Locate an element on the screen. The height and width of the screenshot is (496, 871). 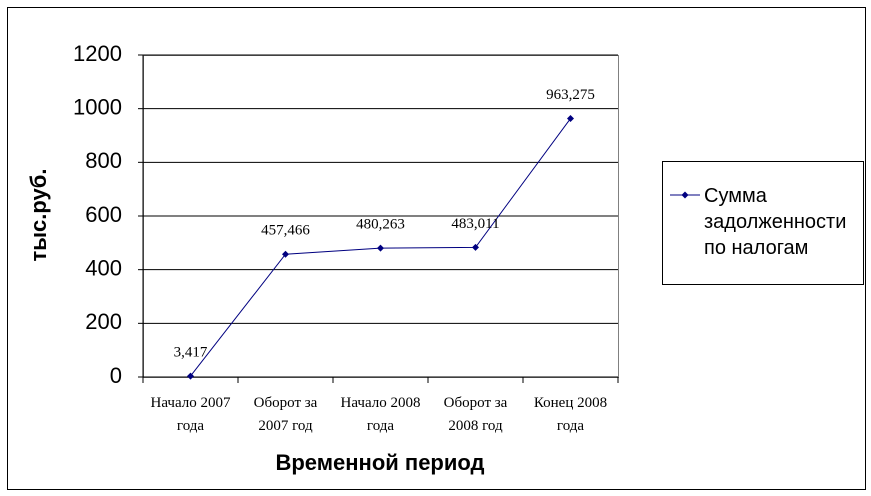
y-tick-label: 400 is located at coordinates (103, 267).